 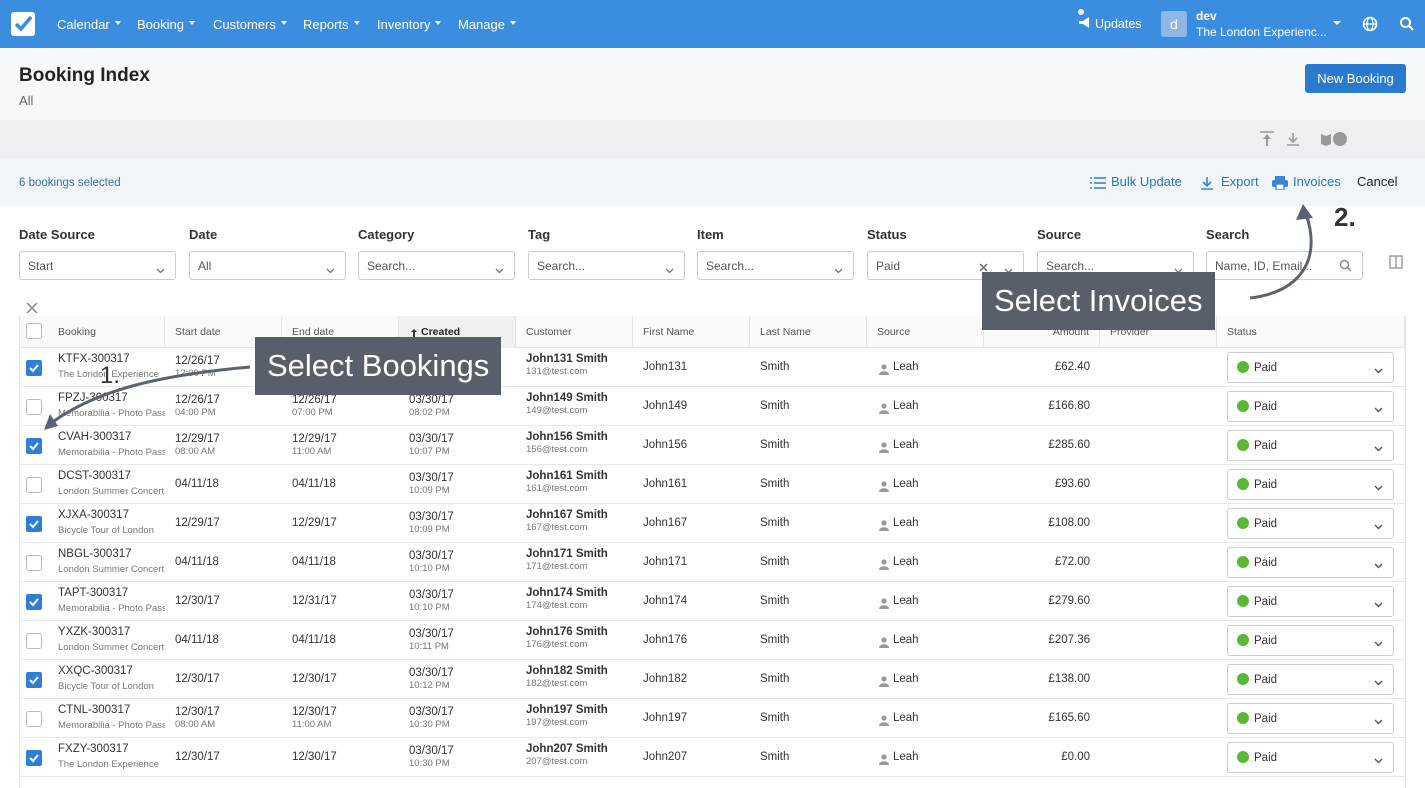 What do you see at coordinates (89, 24) in the screenshot?
I see `nav-item: Calendar` at bounding box center [89, 24].